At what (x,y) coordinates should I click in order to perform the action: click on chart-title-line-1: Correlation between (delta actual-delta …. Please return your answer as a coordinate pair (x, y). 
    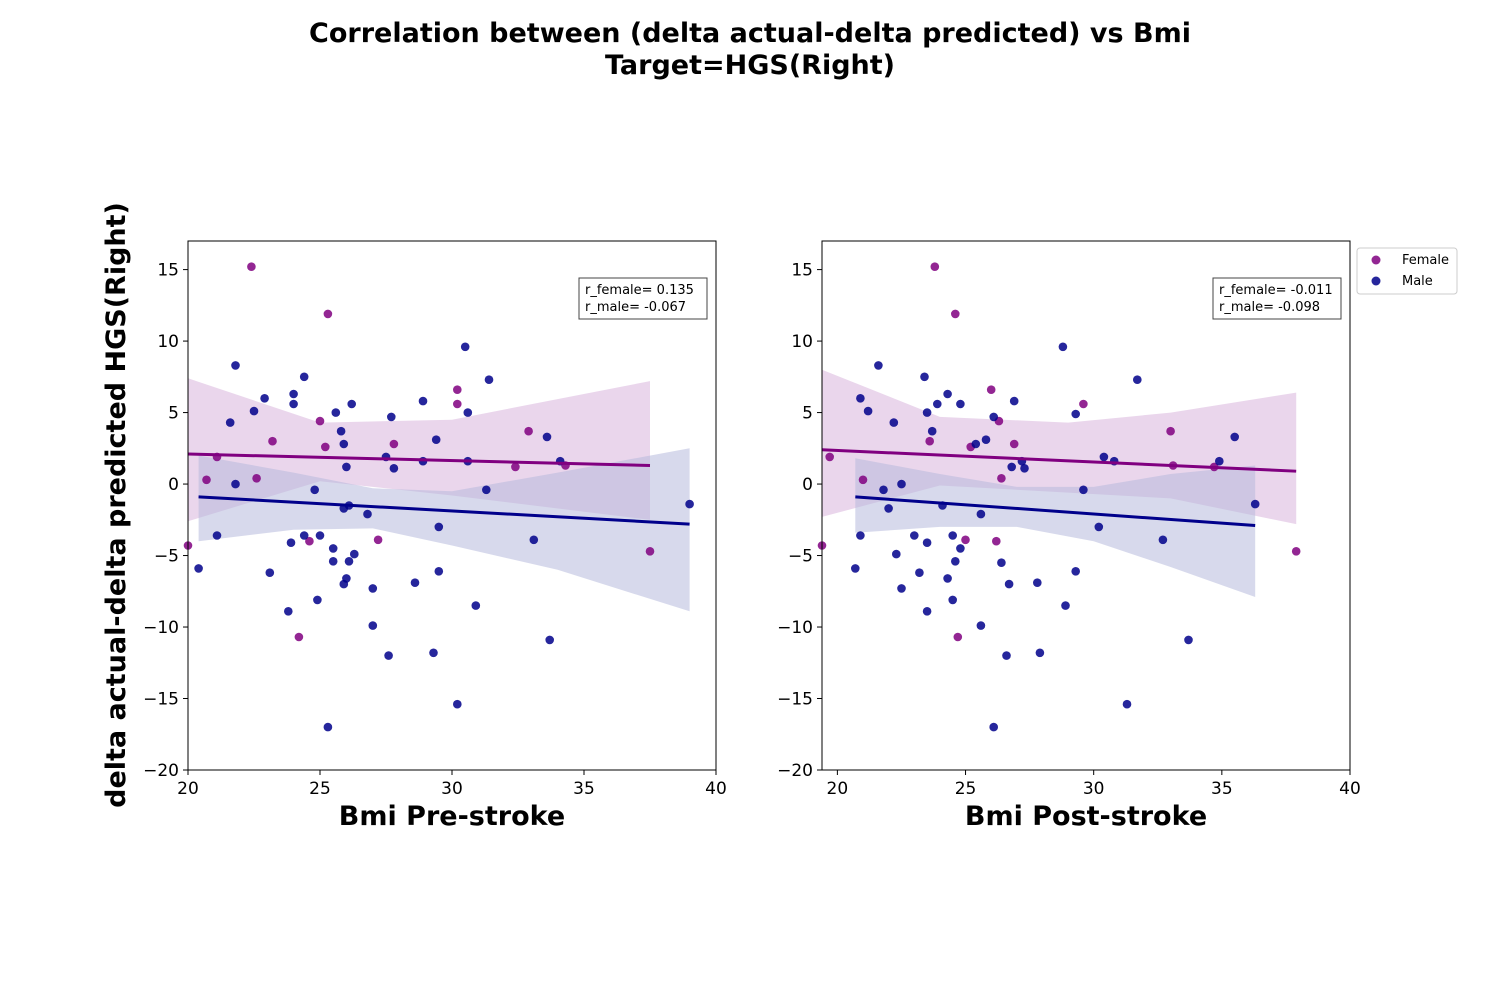
    Looking at the image, I should click on (750, 33).